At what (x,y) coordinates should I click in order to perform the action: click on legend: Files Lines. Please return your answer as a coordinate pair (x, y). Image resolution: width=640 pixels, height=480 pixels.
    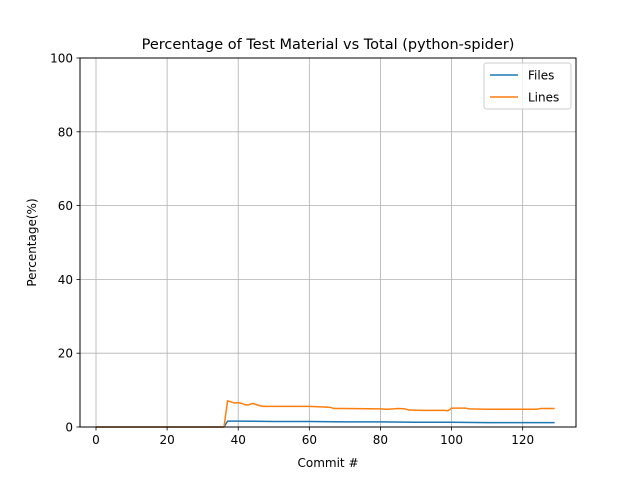
    Looking at the image, I should click on (527, 86).